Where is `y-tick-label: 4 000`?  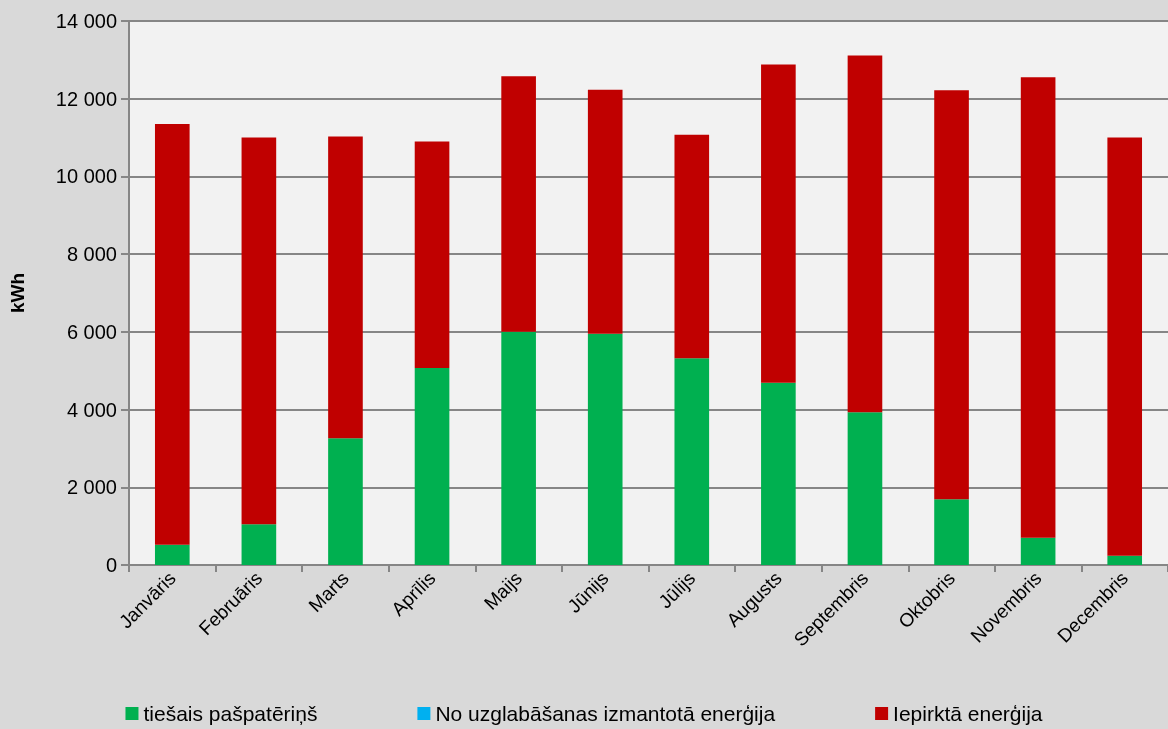 y-tick-label: 4 000 is located at coordinates (91, 409).